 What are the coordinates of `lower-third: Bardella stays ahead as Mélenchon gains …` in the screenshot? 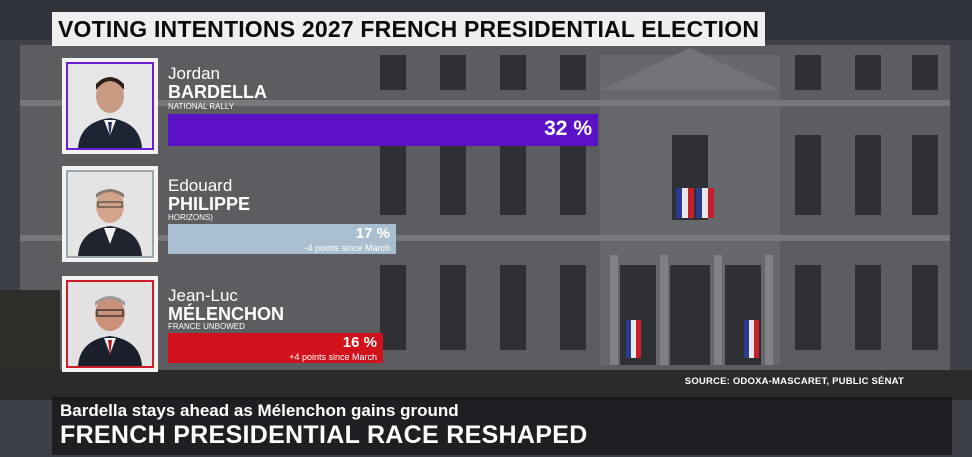 It's located at (502, 426).